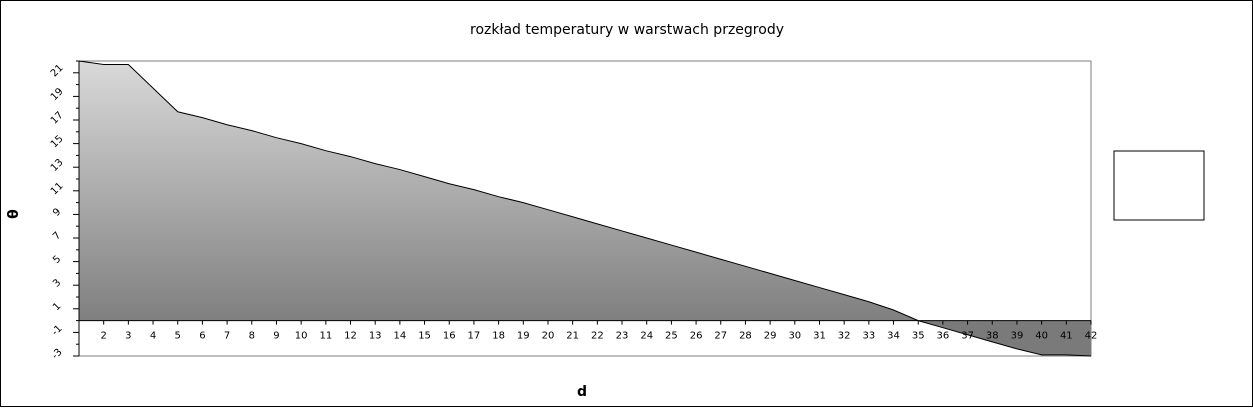 This screenshot has height=408, width=1253. I want to click on y-tick-label: 15, so click(57, 141).